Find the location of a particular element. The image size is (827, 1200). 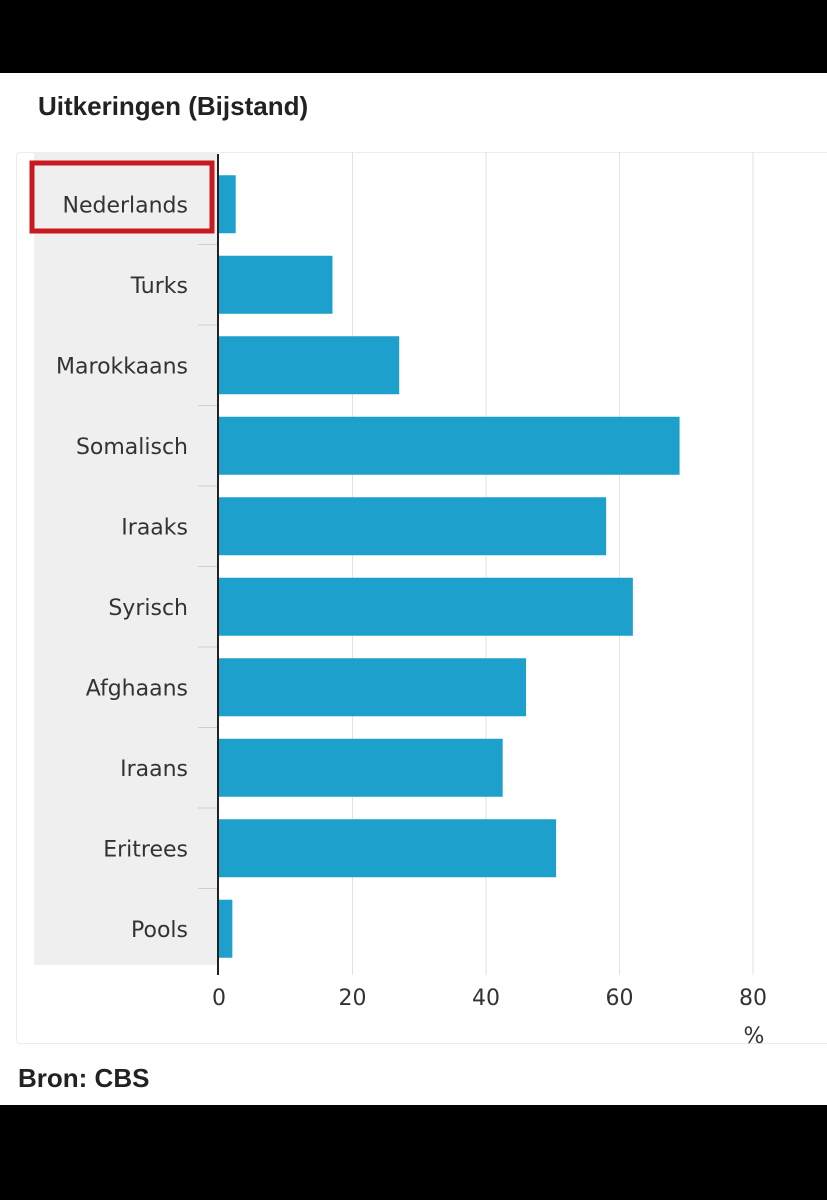

x-tick-label: 20 is located at coordinates (353, 998).